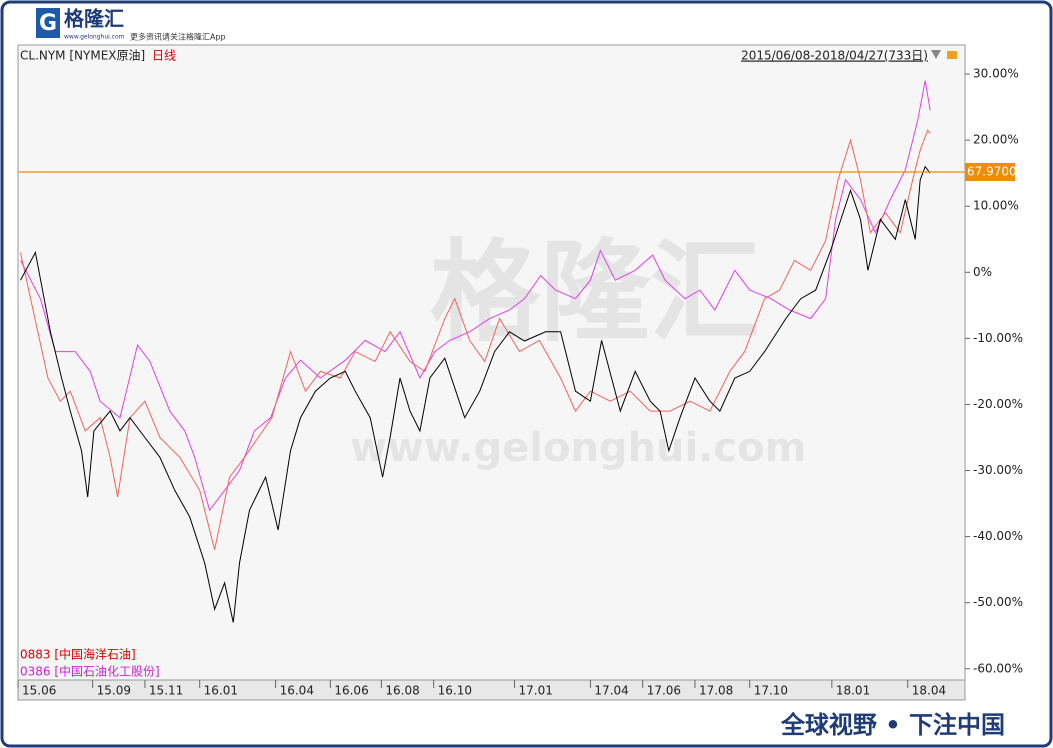 This screenshot has width=1053, height=748. What do you see at coordinates (595, 292) in the screenshot?
I see `watermark: 格隆汇` at bounding box center [595, 292].